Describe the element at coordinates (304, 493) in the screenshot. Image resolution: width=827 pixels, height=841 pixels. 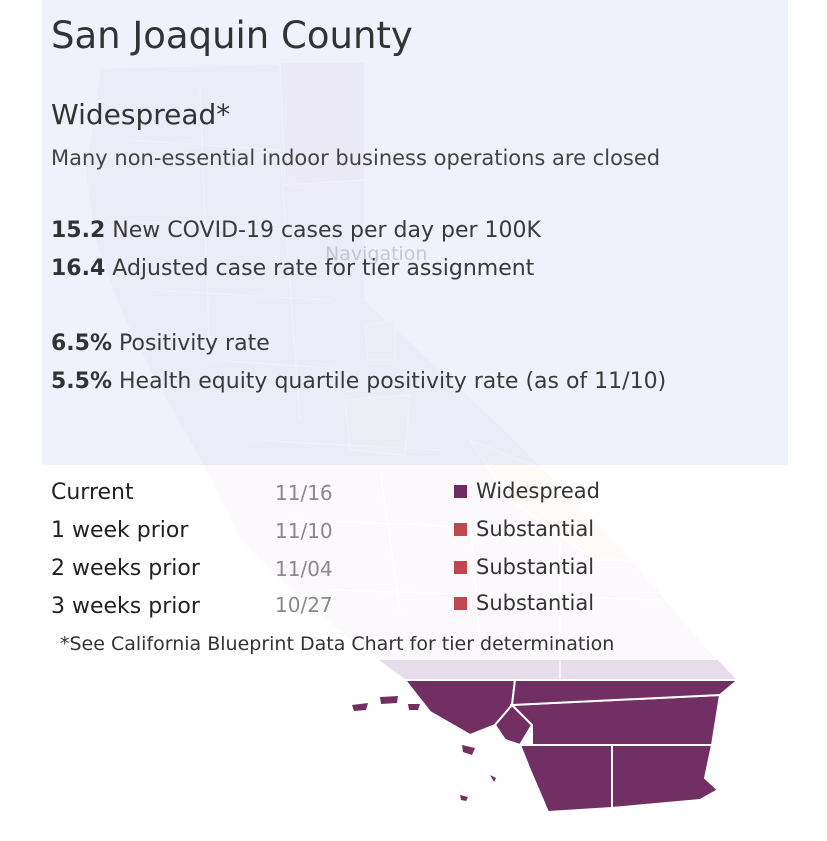
I see `history-date-current: 11/16` at that location.